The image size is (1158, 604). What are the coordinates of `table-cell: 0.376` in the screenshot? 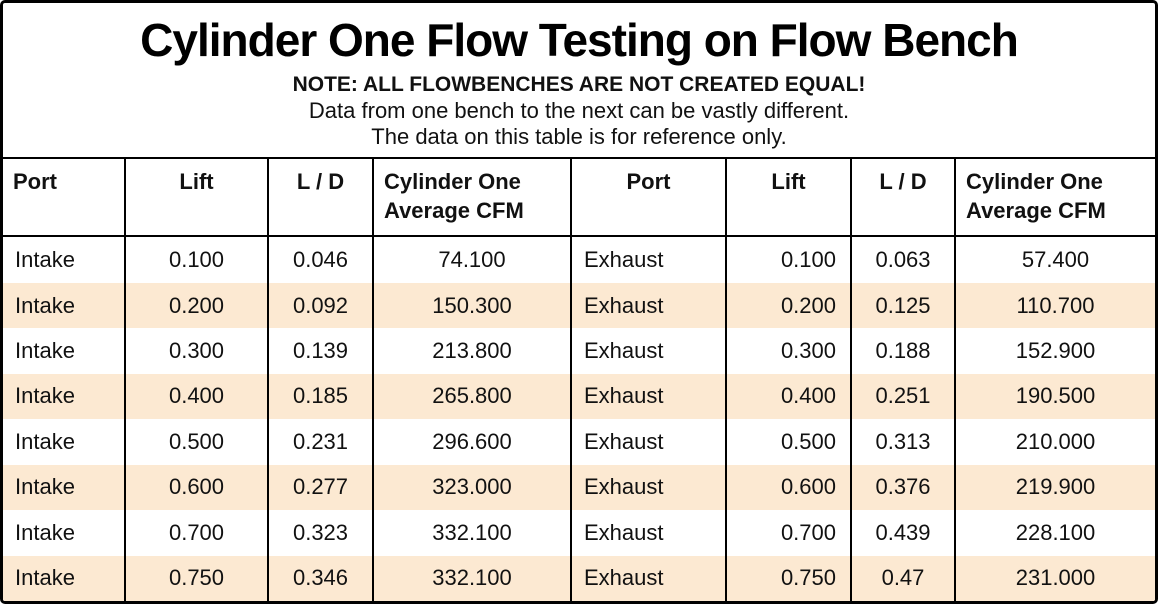 It's located at (902, 487).